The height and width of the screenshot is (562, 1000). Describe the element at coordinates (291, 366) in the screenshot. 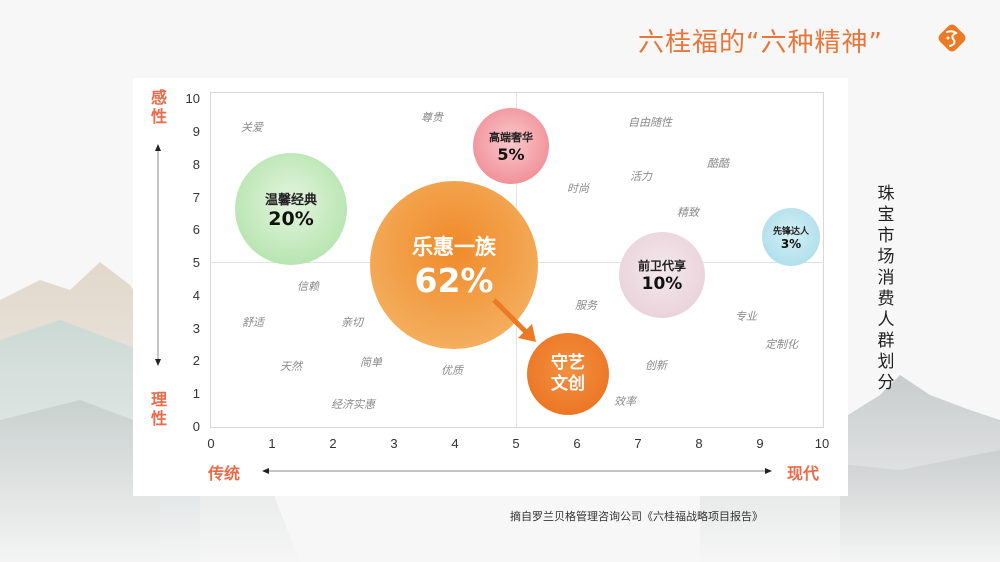

I see `keyword-label: 天然` at that location.